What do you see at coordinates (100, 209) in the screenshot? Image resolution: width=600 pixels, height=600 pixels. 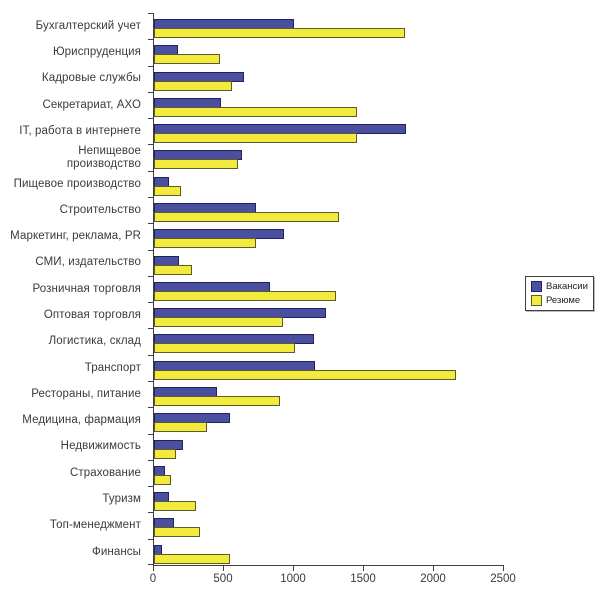 I see `category-label: Строительство` at bounding box center [100, 209].